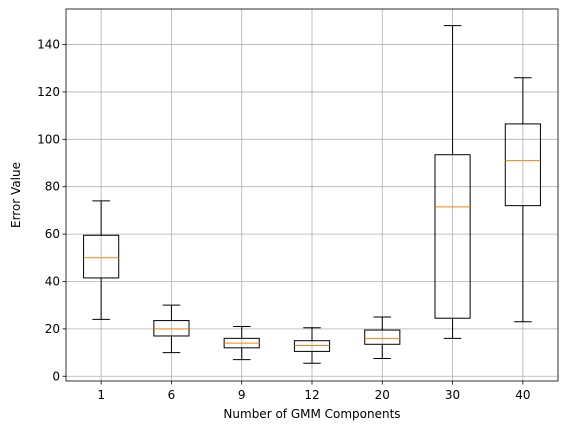 The height and width of the screenshot is (432, 571). What do you see at coordinates (52, 281) in the screenshot?
I see `y-tick-label: 40` at bounding box center [52, 281].